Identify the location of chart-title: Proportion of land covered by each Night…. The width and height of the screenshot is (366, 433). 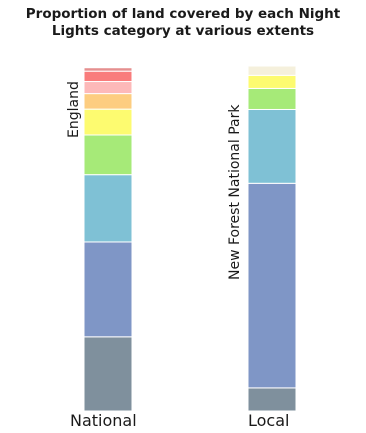
(183, 23).